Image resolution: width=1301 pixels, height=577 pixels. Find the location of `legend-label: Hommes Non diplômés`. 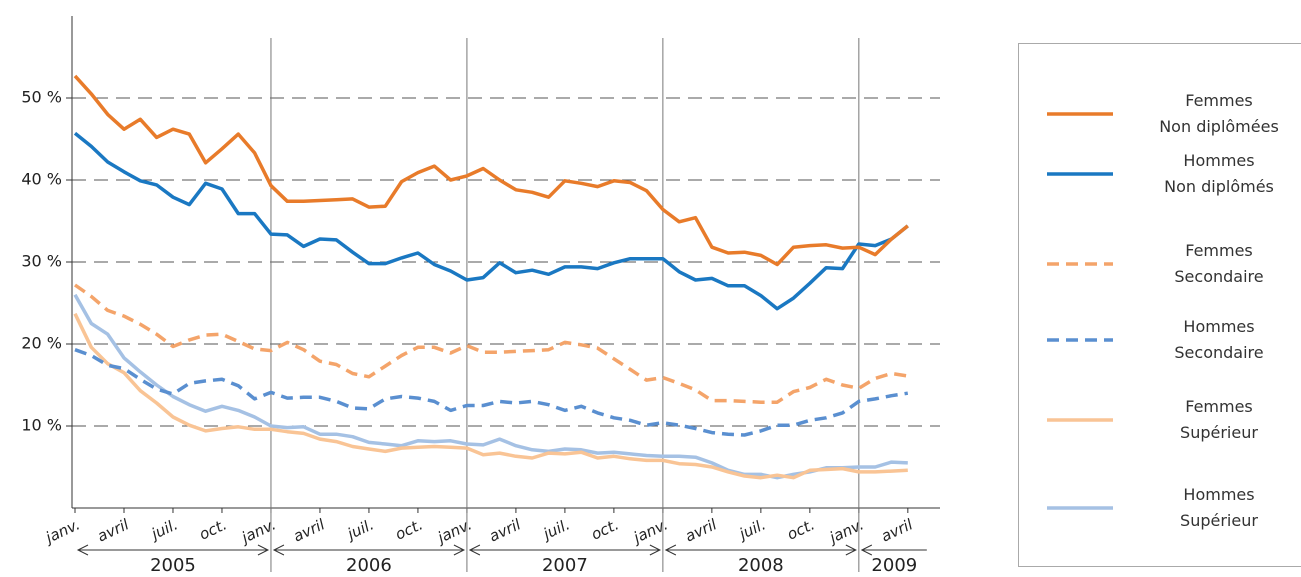

legend-label: Hommes Non diplômés is located at coordinates (1219, 173).